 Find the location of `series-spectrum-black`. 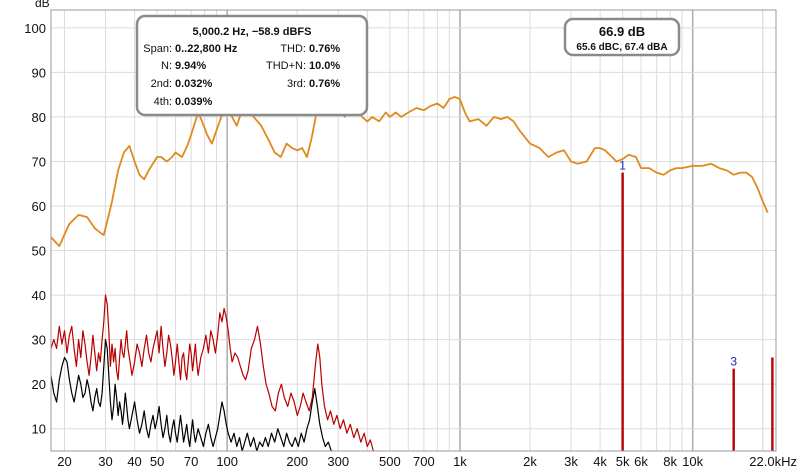

series-spectrum-black is located at coordinates (191, 395).